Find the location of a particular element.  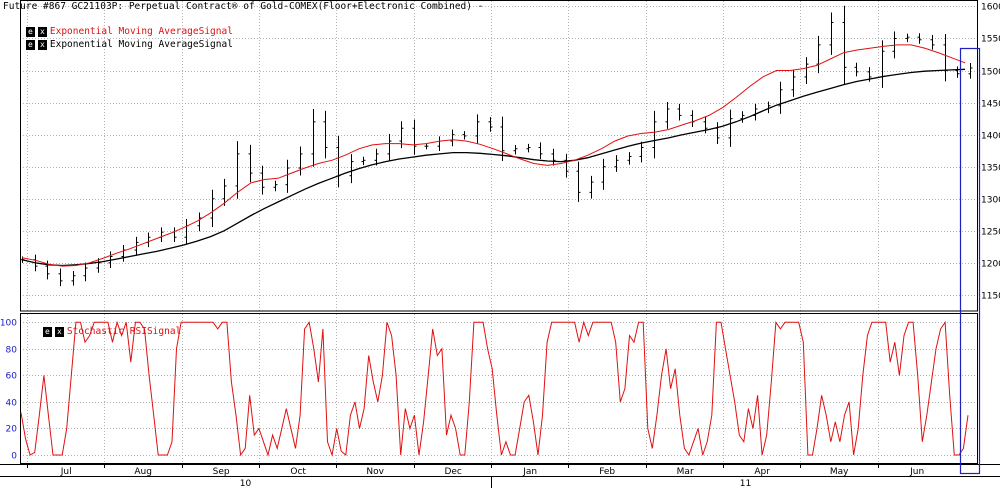

price-tick-label: 1150 is located at coordinates (990, 297).